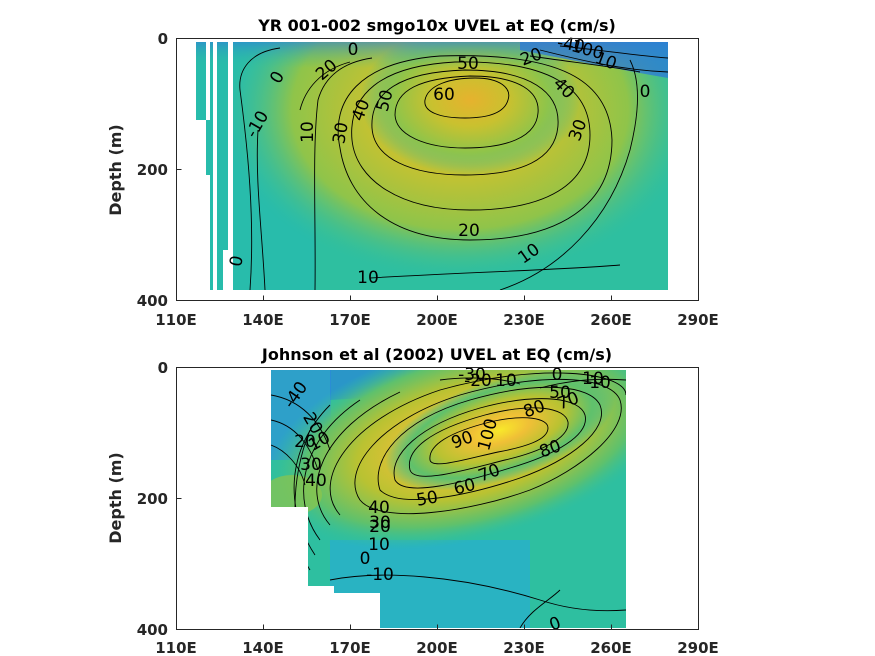  I want to click on contour-label: -40, so click(570, 45).